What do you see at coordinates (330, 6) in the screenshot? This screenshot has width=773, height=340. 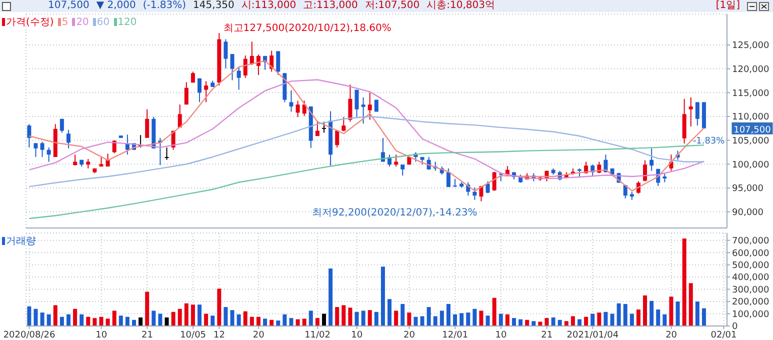 I see `text: 고:113,000` at bounding box center [330, 6].